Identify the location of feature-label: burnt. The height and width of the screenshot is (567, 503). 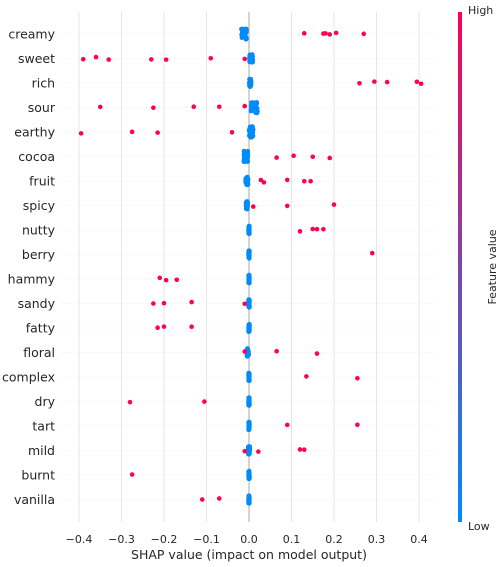
(38, 475).